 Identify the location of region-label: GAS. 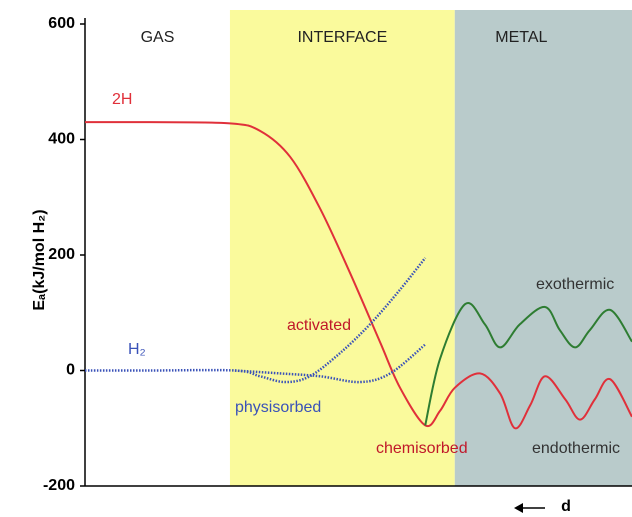
(158, 37).